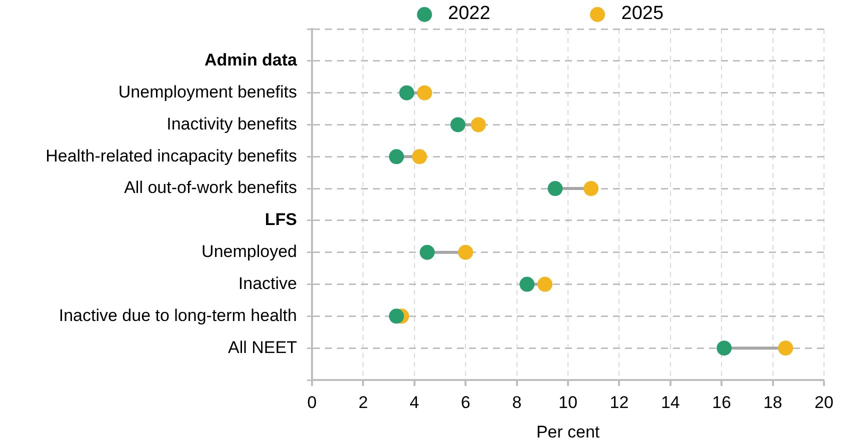 This screenshot has width=848, height=447. I want to click on x-tick-label: 12, so click(619, 402).